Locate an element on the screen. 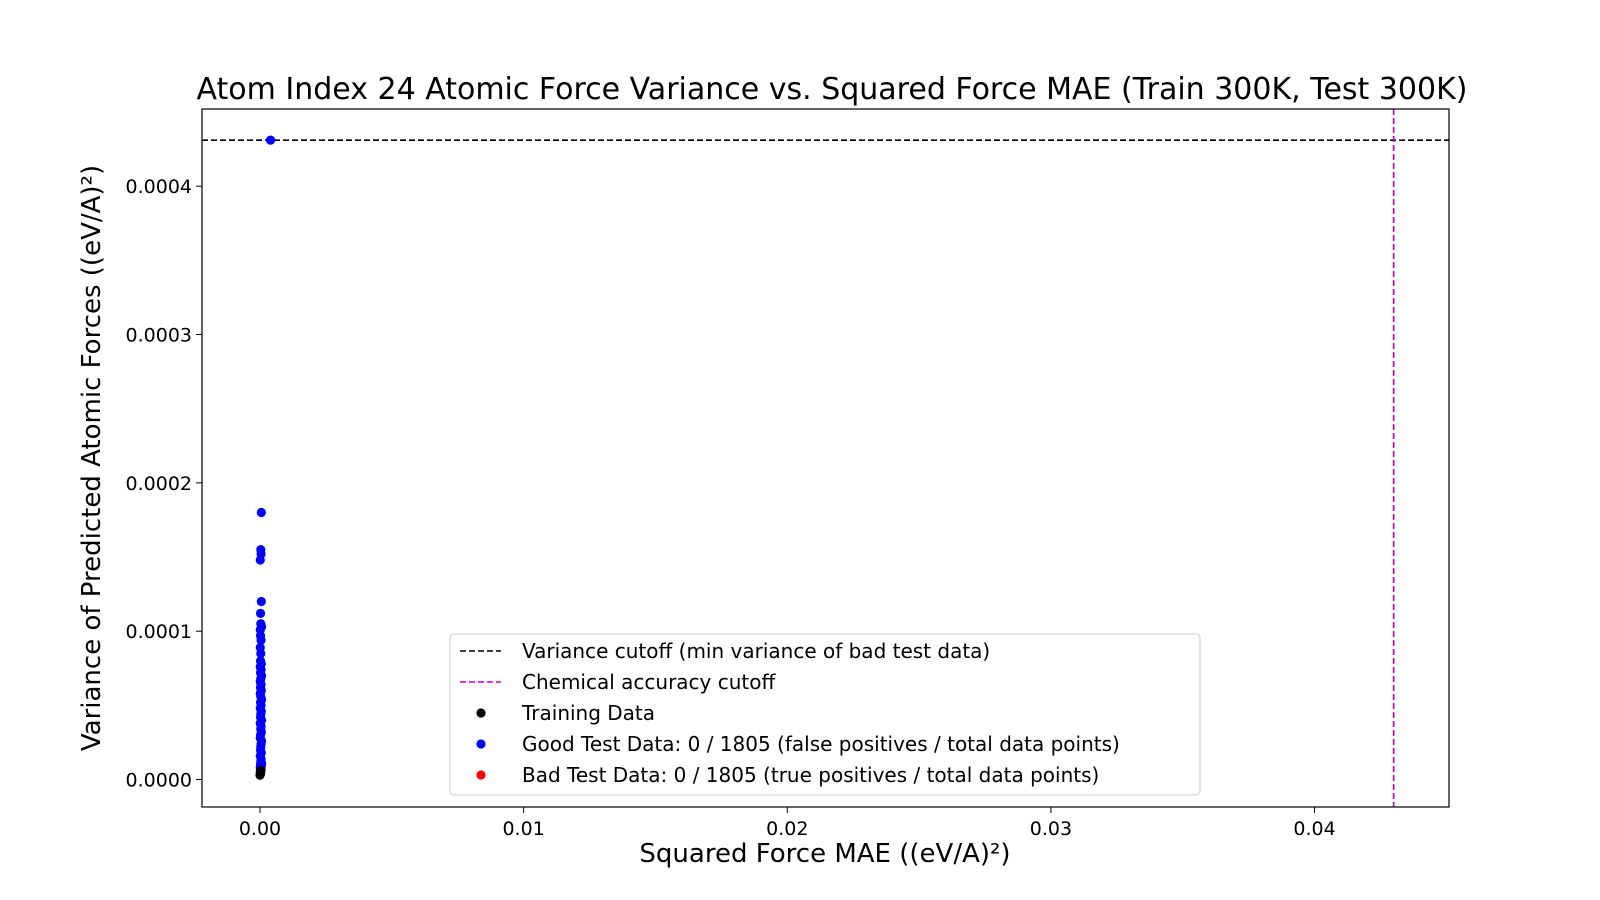 The width and height of the screenshot is (1600, 900). y-tick-label: 0.0003 is located at coordinates (159, 335).